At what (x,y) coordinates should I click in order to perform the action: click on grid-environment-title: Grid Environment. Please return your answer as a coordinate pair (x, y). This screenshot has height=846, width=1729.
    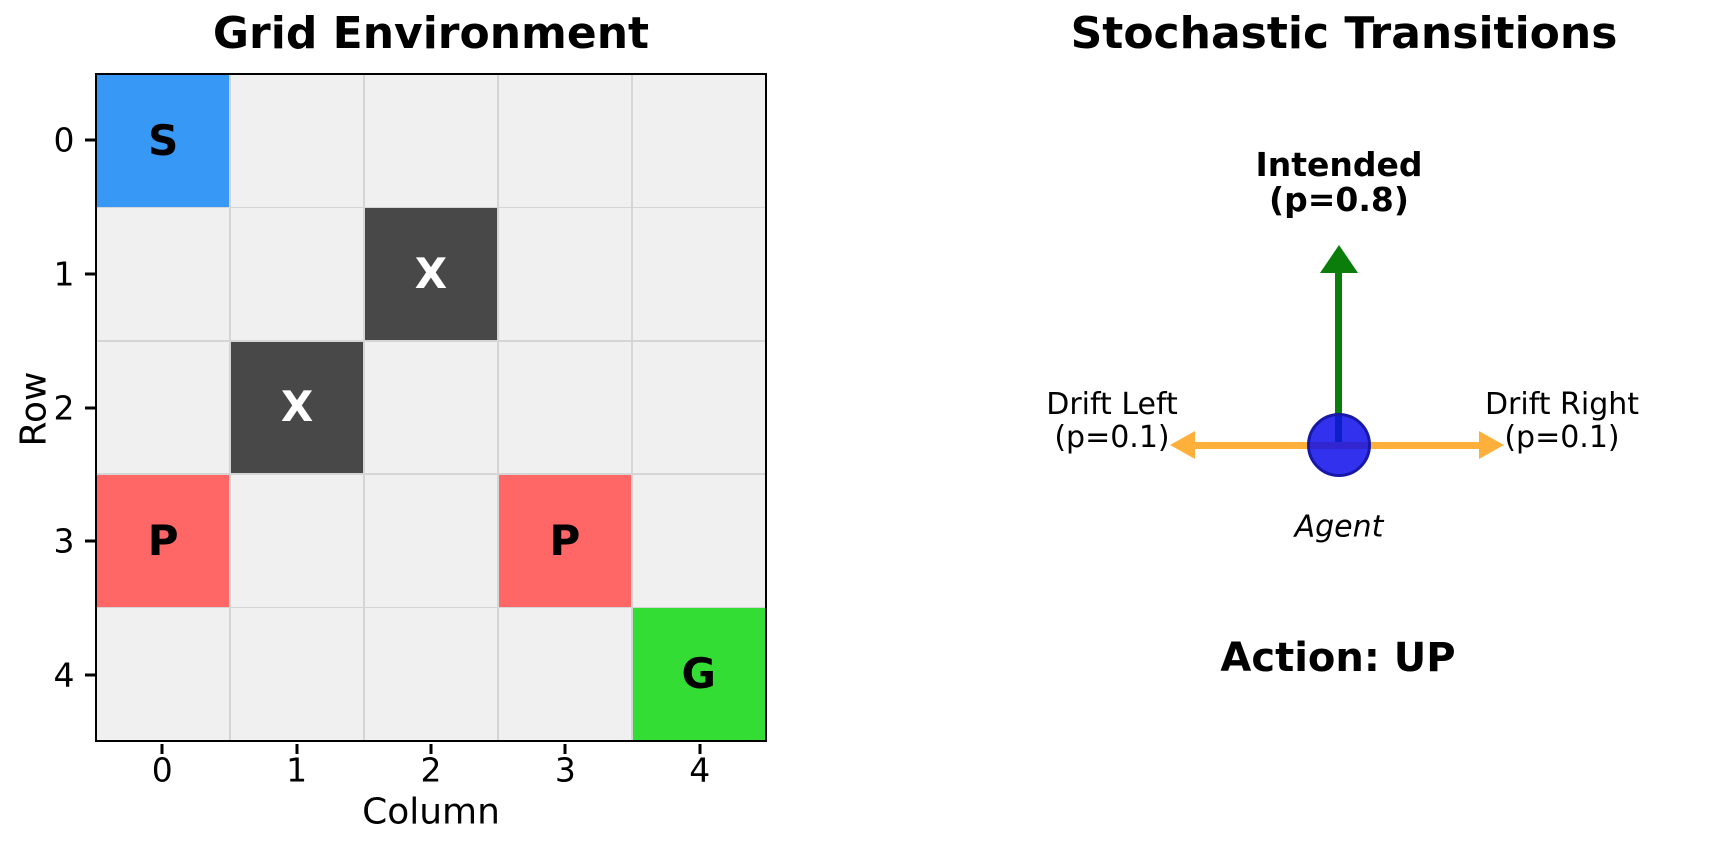
    Looking at the image, I should click on (431, 33).